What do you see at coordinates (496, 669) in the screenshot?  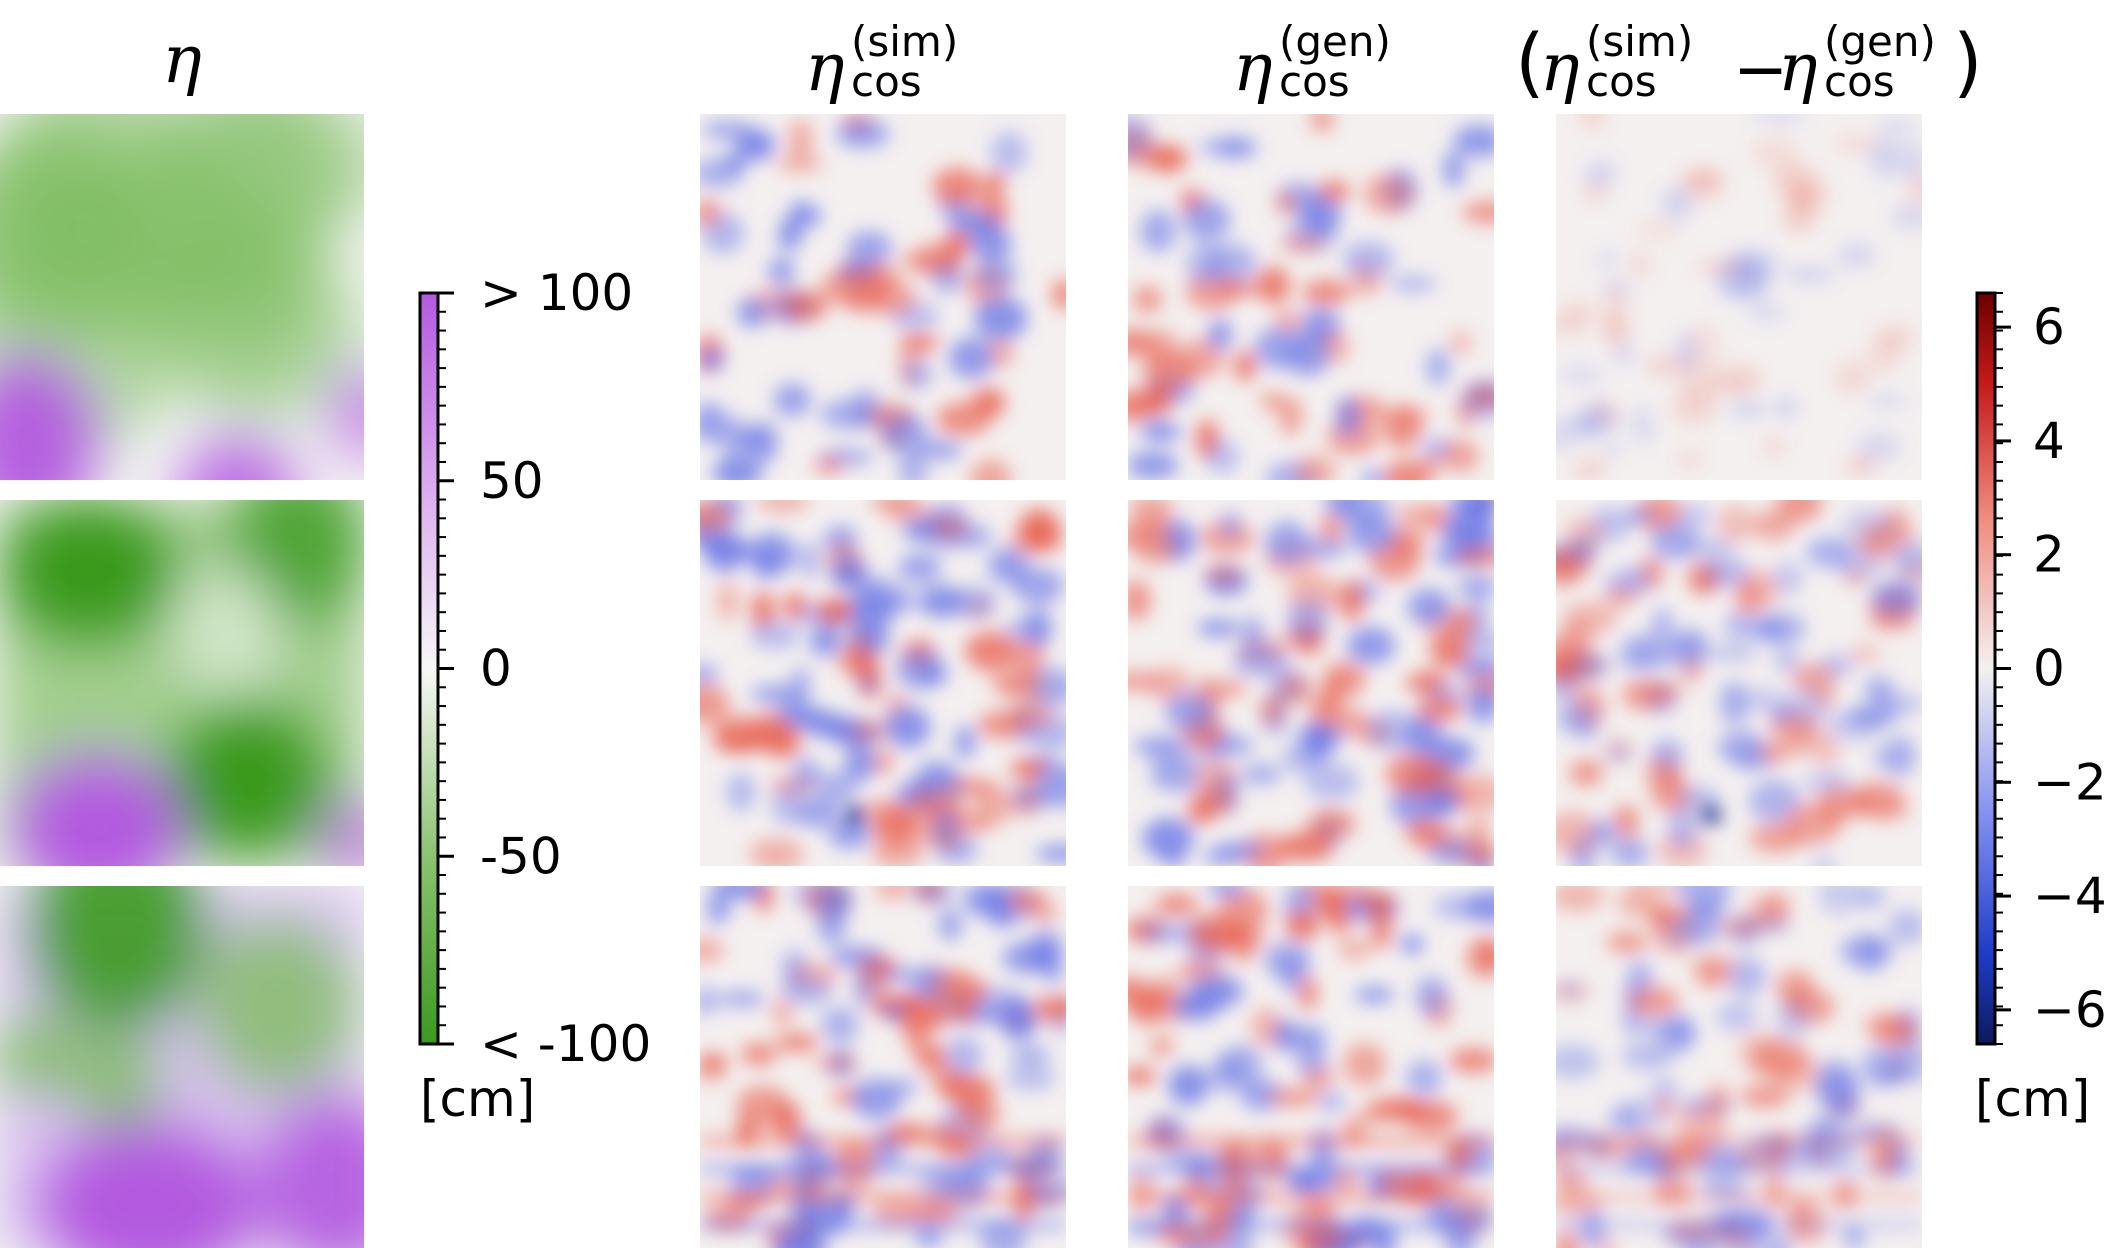 I see `colorbar-1-tick-label: 0` at bounding box center [496, 669].